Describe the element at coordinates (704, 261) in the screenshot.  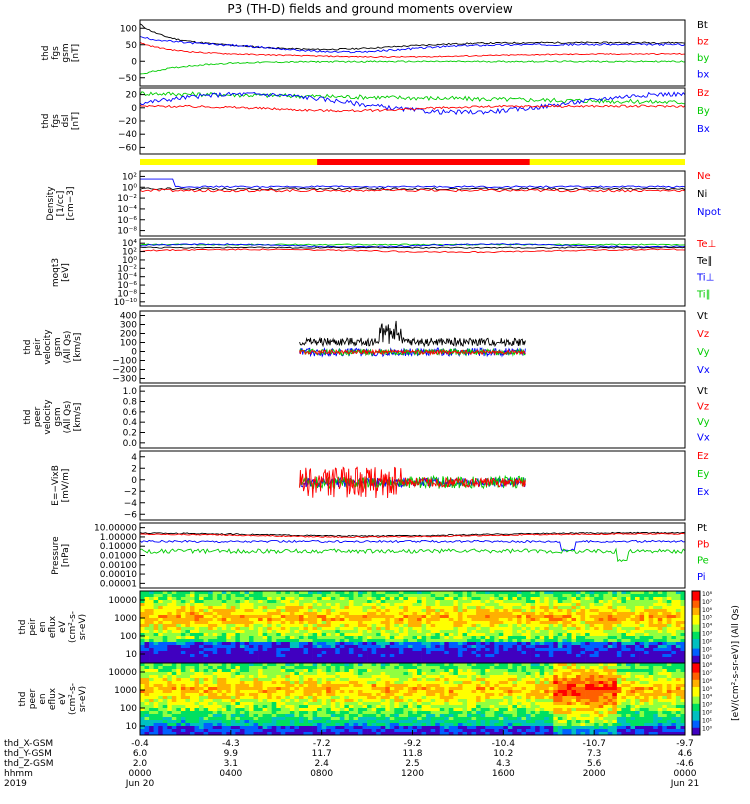
I see `legend-entry: Te∥` at that location.